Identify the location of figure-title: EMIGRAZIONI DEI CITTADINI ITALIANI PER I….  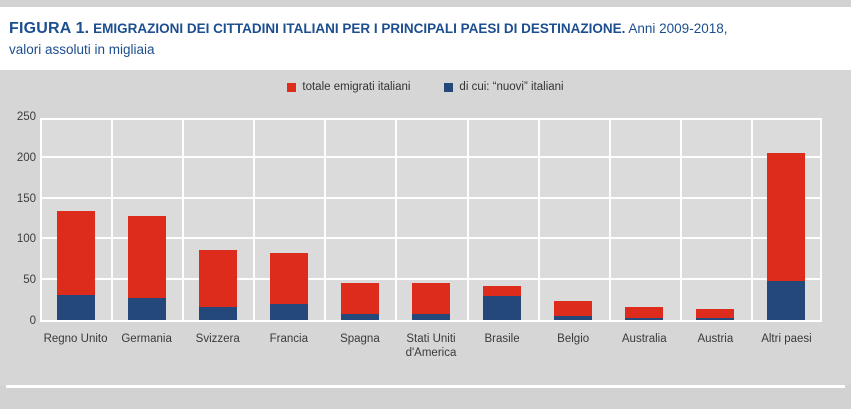
(359, 28).